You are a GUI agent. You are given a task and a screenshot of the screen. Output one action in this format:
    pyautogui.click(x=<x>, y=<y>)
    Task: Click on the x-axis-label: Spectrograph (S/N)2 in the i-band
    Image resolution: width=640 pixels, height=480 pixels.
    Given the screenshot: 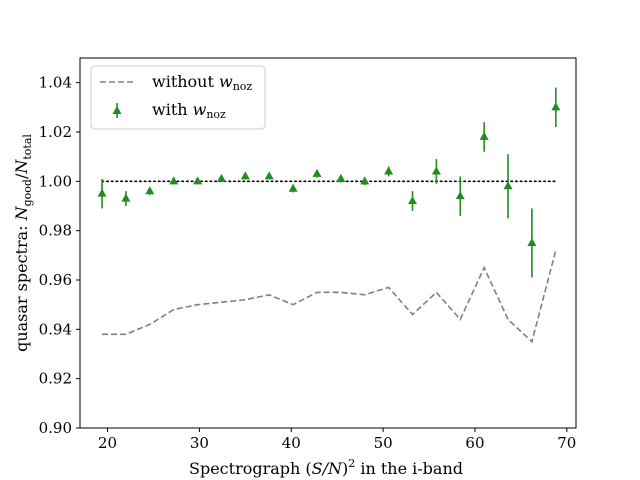 What is the action you would take?
    pyautogui.click(x=326, y=467)
    